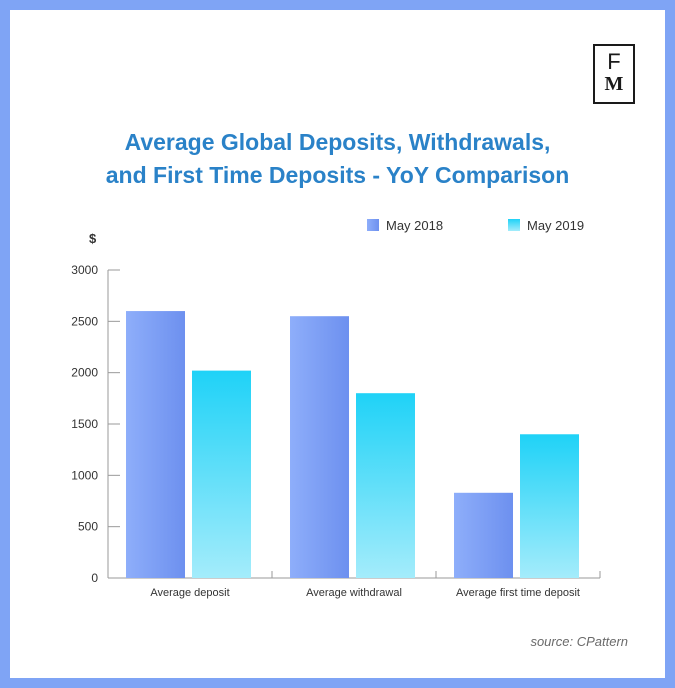  I want to click on y-tick-label: 2000, so click(84, 373).